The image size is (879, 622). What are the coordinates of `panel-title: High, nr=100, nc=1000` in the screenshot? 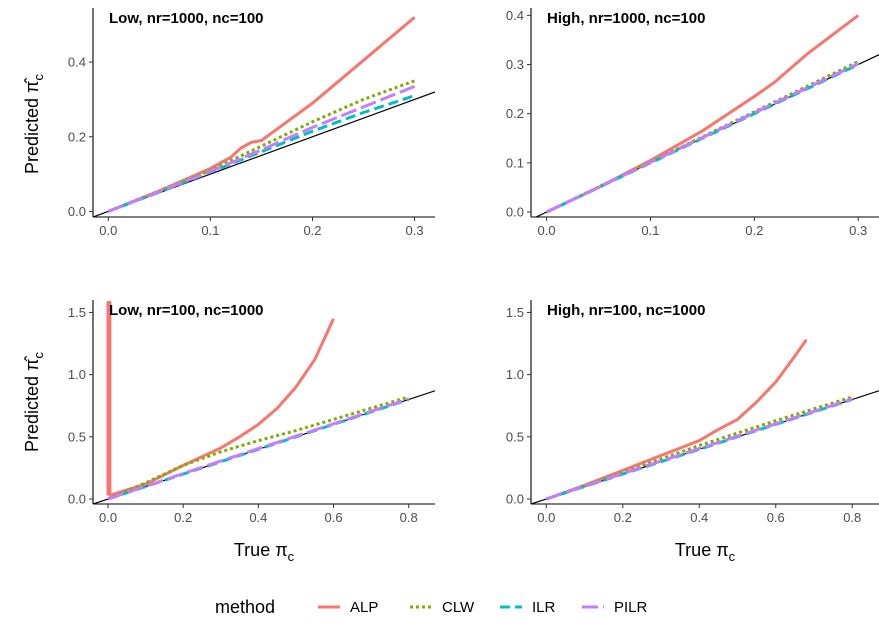 It's located at (626, 310).